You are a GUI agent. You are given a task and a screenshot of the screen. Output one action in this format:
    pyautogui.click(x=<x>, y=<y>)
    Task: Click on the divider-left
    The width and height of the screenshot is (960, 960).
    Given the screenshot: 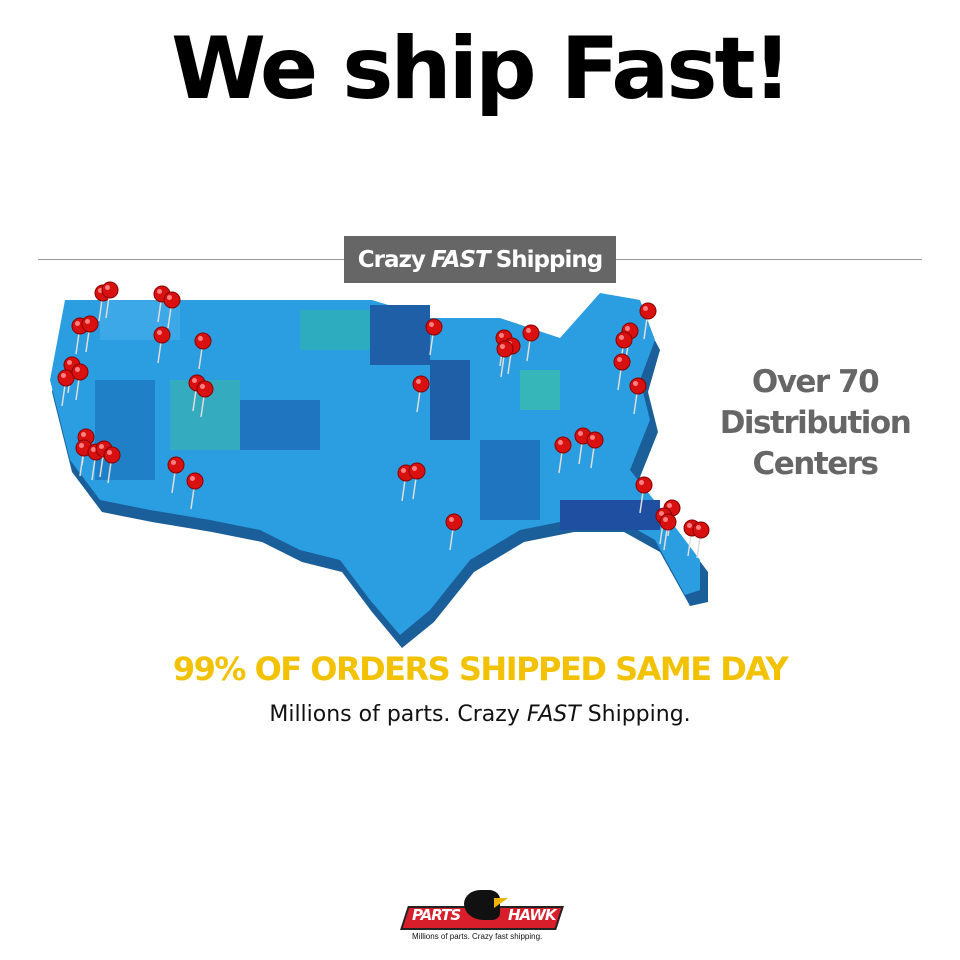 What is the action you would take?
    pyautogui.click(x=191, y=259)
    